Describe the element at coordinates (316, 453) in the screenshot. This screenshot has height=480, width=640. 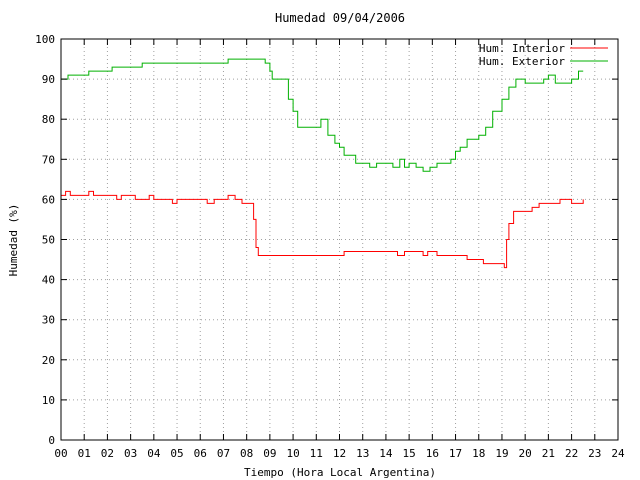
I see `x-tick-label: 11` at that location.